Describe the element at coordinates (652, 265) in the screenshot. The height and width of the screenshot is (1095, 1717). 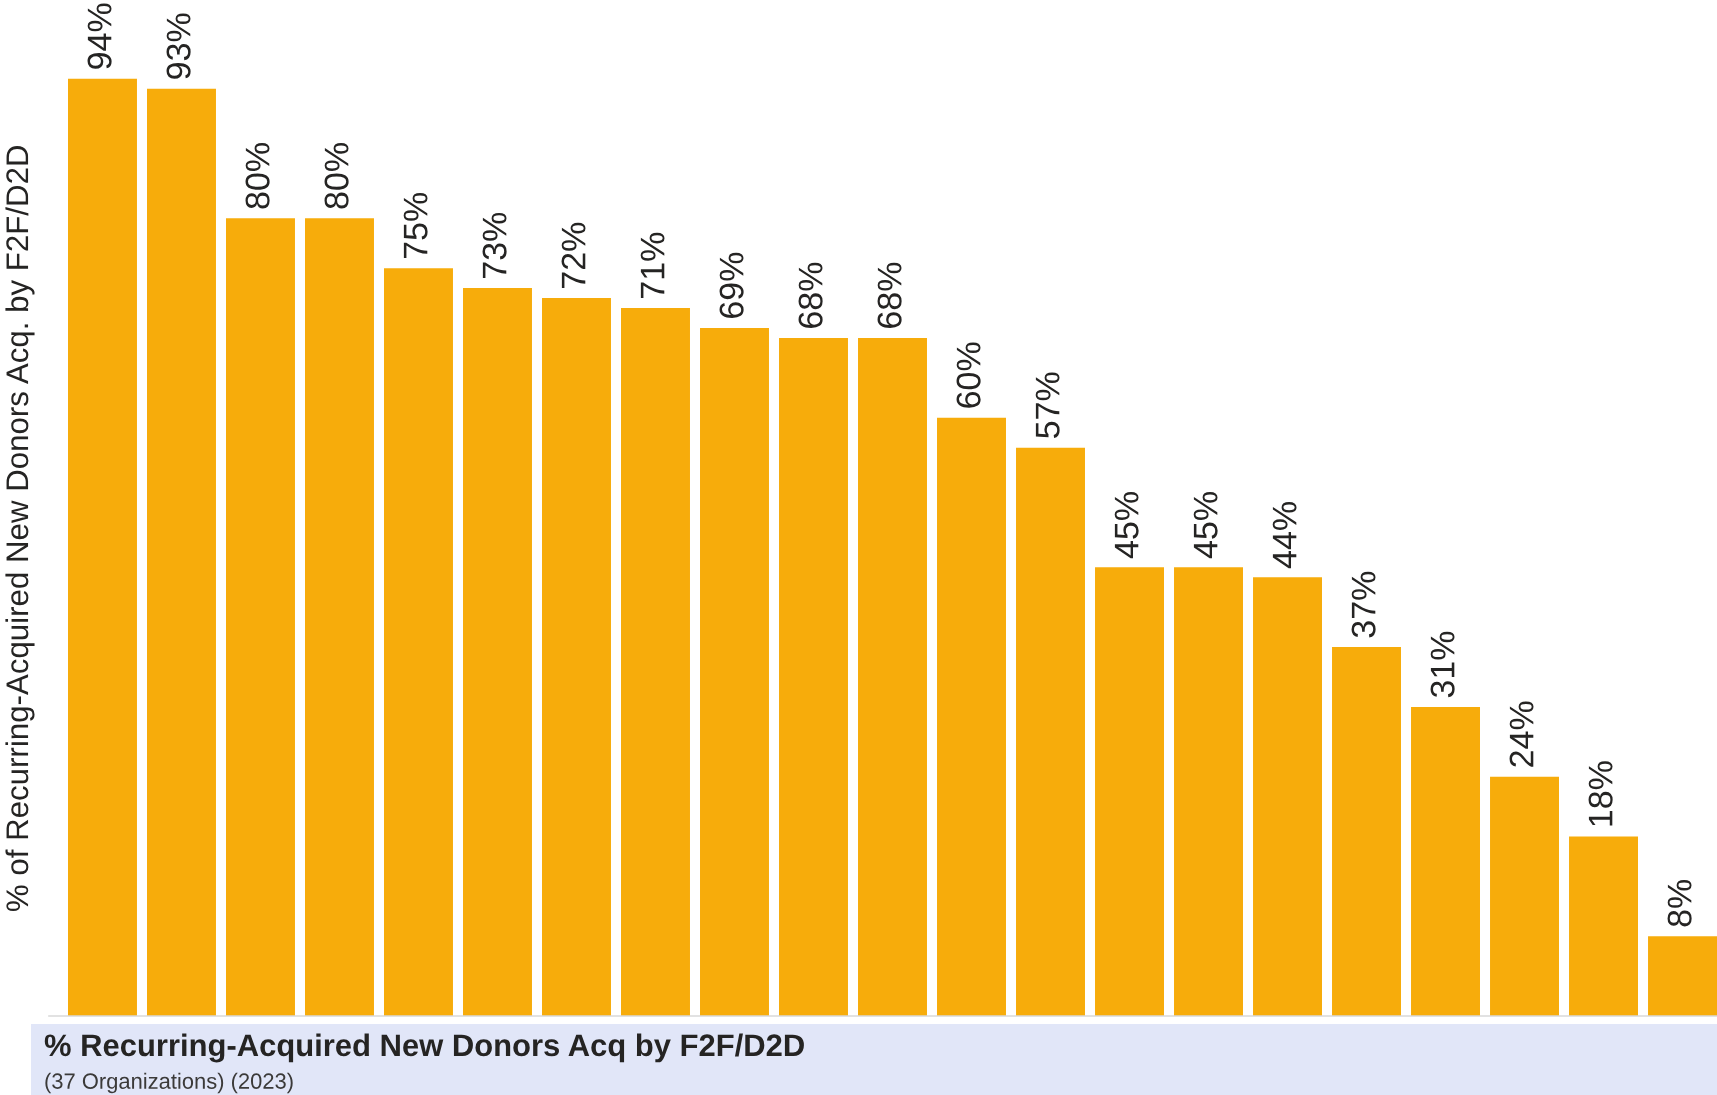
I see `data-label: 71%` at that location.